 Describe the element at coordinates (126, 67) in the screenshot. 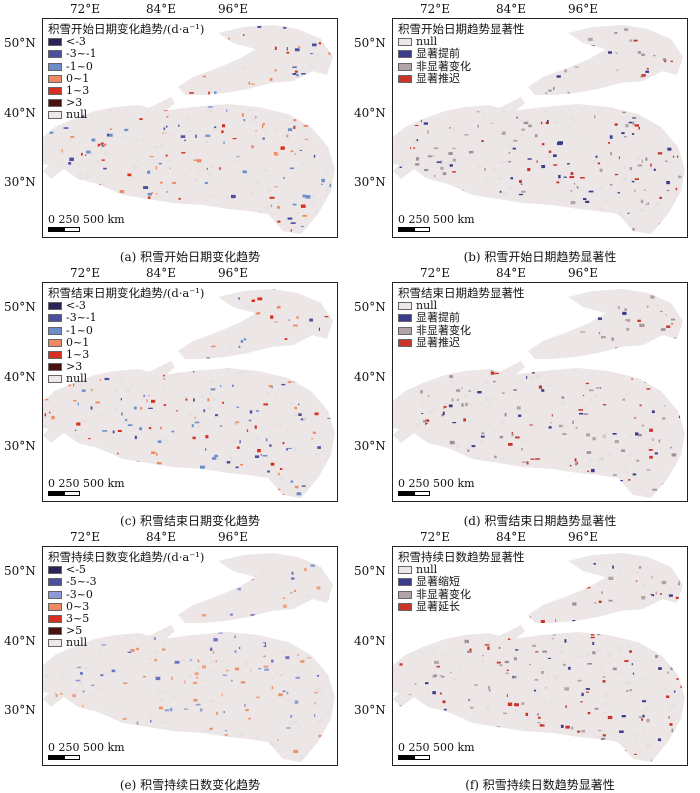

I see `legend-item: -1~0` at that location.